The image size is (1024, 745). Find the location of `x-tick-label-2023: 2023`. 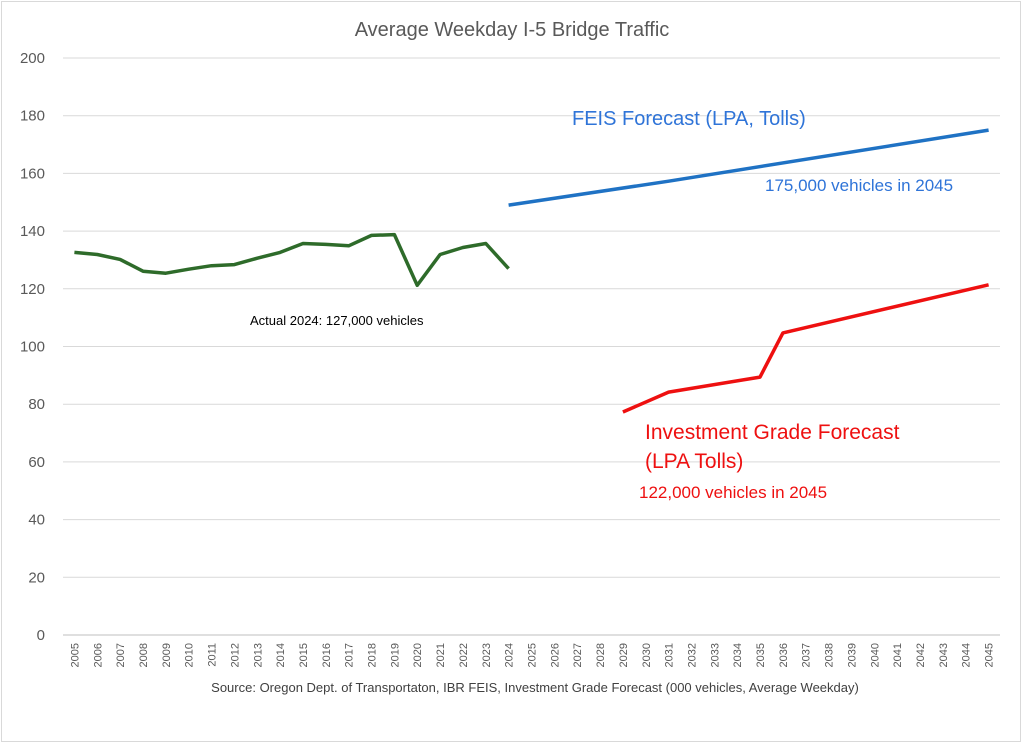

x-tick-label-2023: 2023 is located at coordinates (487, 655).